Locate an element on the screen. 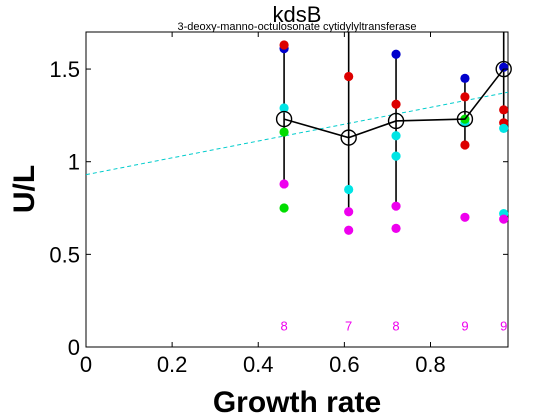  x-tick-label: 0.2 is located at coordinates (172, 364).